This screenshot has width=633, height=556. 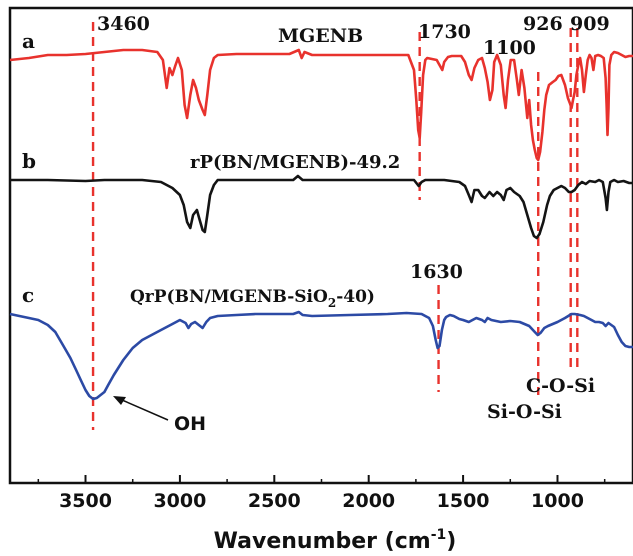 I want to click on series-letter-a: a, so click(x=28, y=41).